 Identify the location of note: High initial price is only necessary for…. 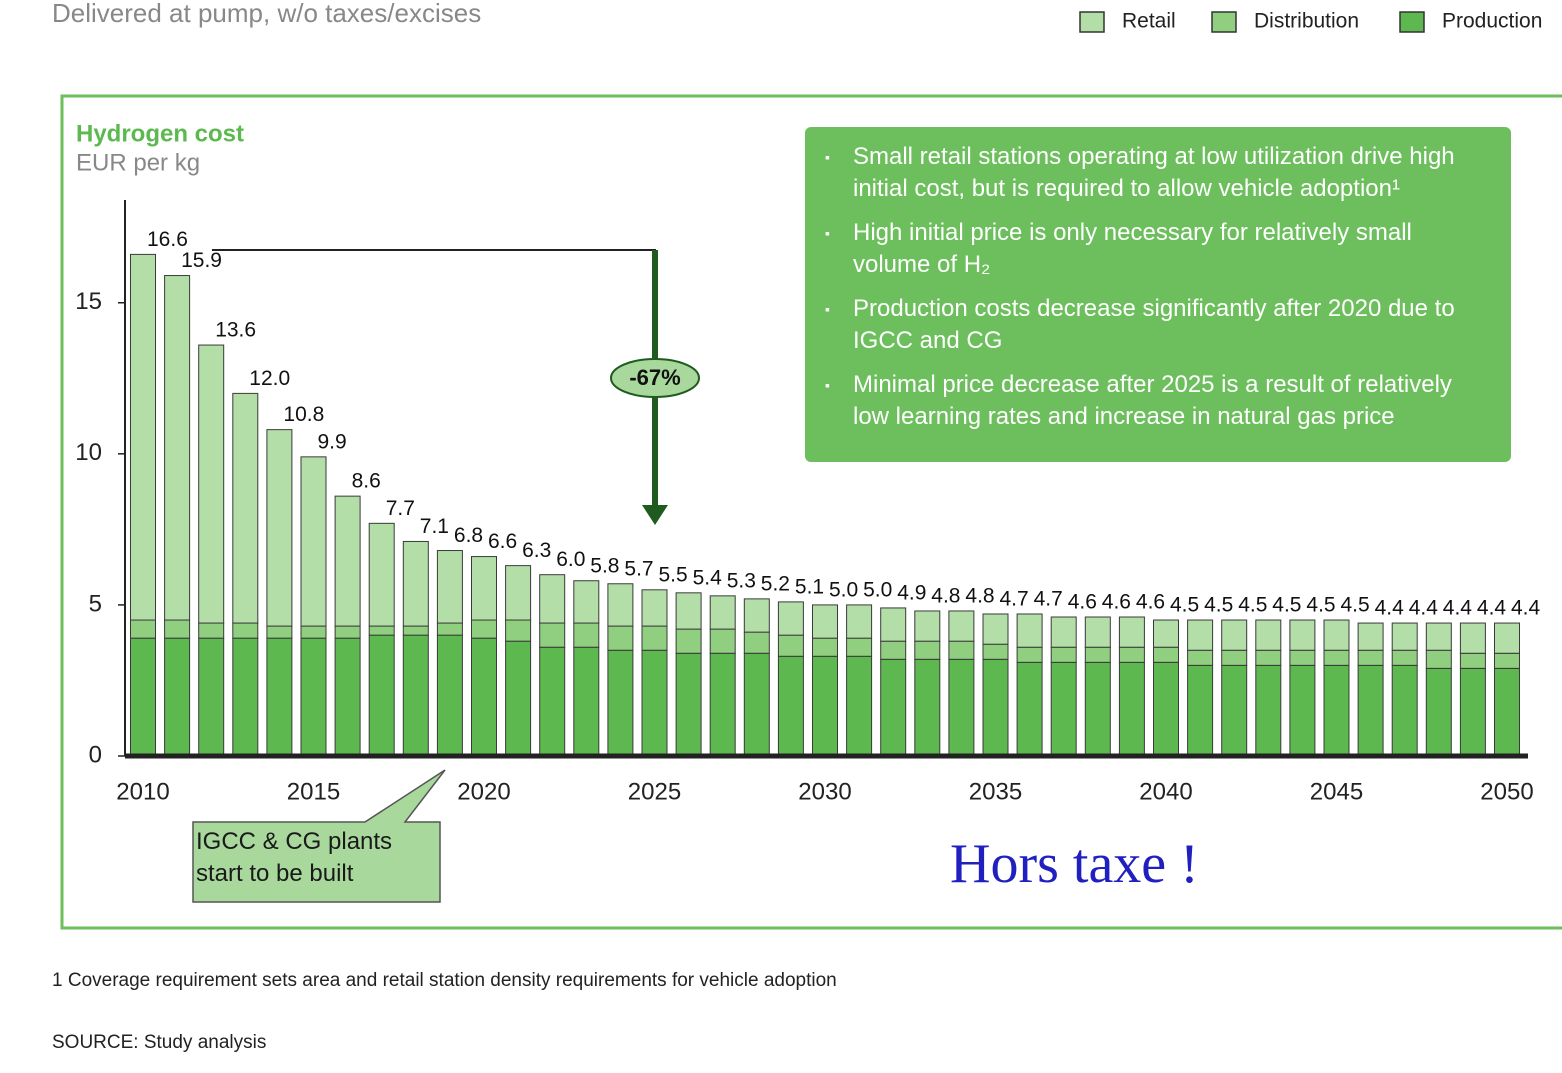
(1158, 249).